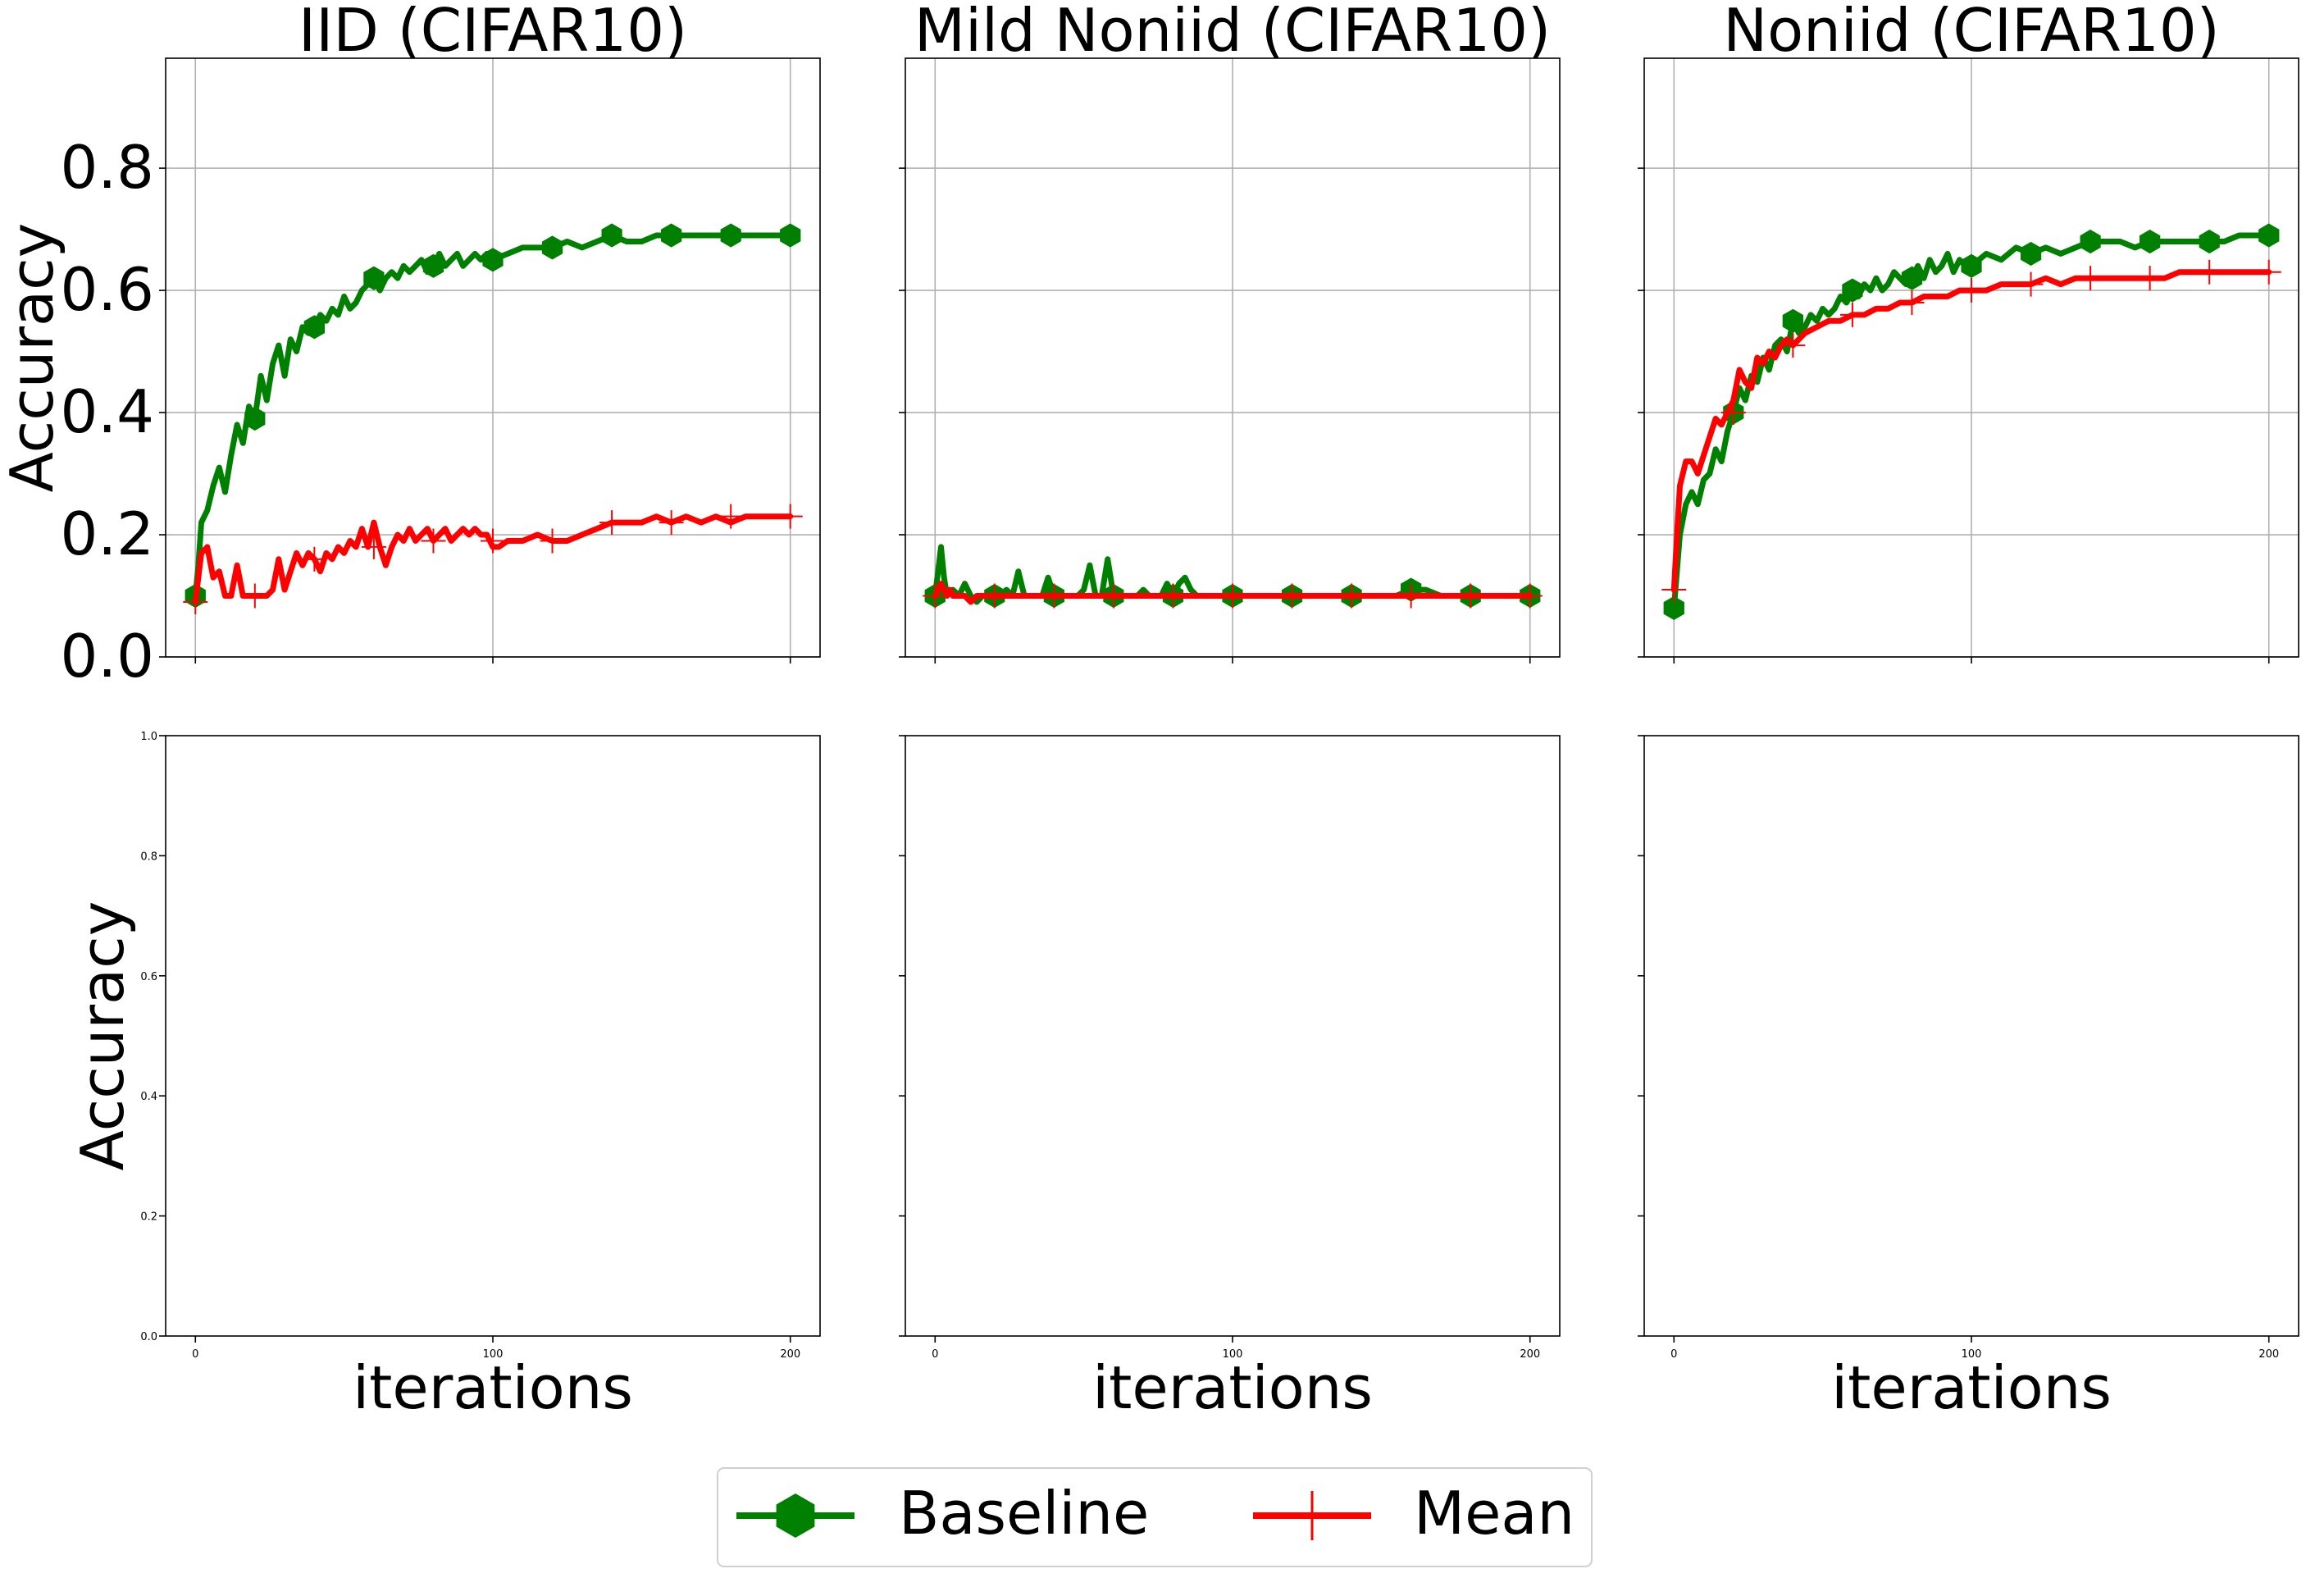 This screenshot has width=2306, height=1596. I want to click on subplot-2: Mild Noniid (CIFAR10), so click(1230, 331).